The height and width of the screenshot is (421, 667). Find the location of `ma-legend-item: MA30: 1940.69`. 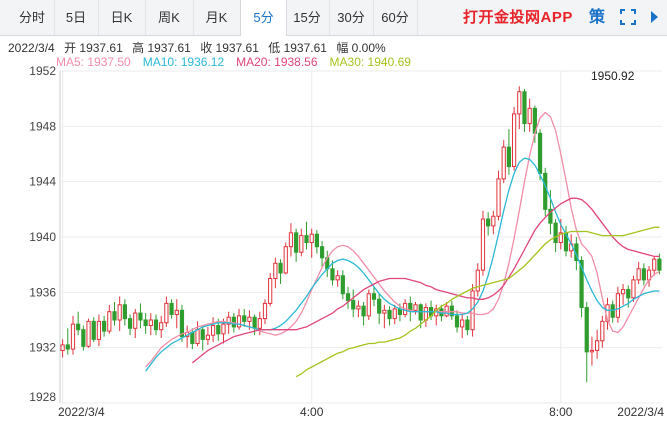

ma-legend-item: MA30: 1940.69 is located at coordinates (370, 62).